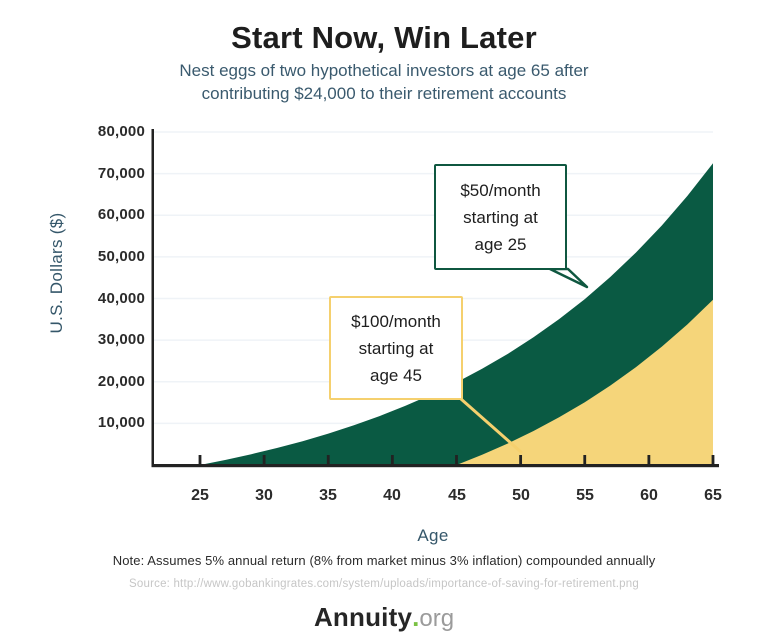 This screenshot has width=768, height=644. I want to click on x-tick-label-55: 55, so click(585, 495).